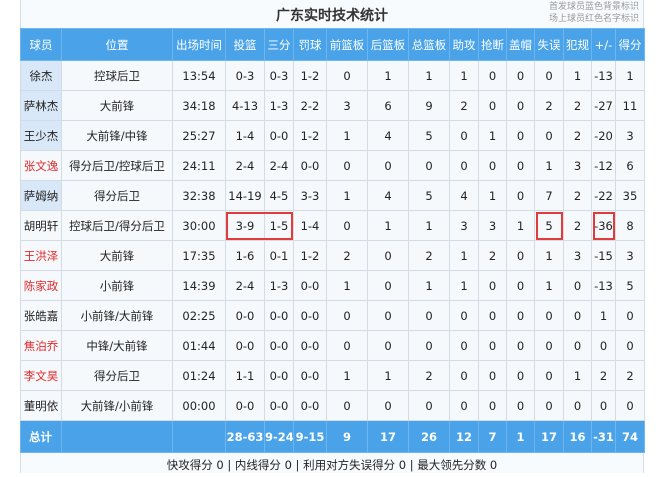 This screenshot has height=477, width=660. What do you see at coordinates (549, 44) in the screenshot?
I see `column-header: 失误` at bounding box center [549, 44].